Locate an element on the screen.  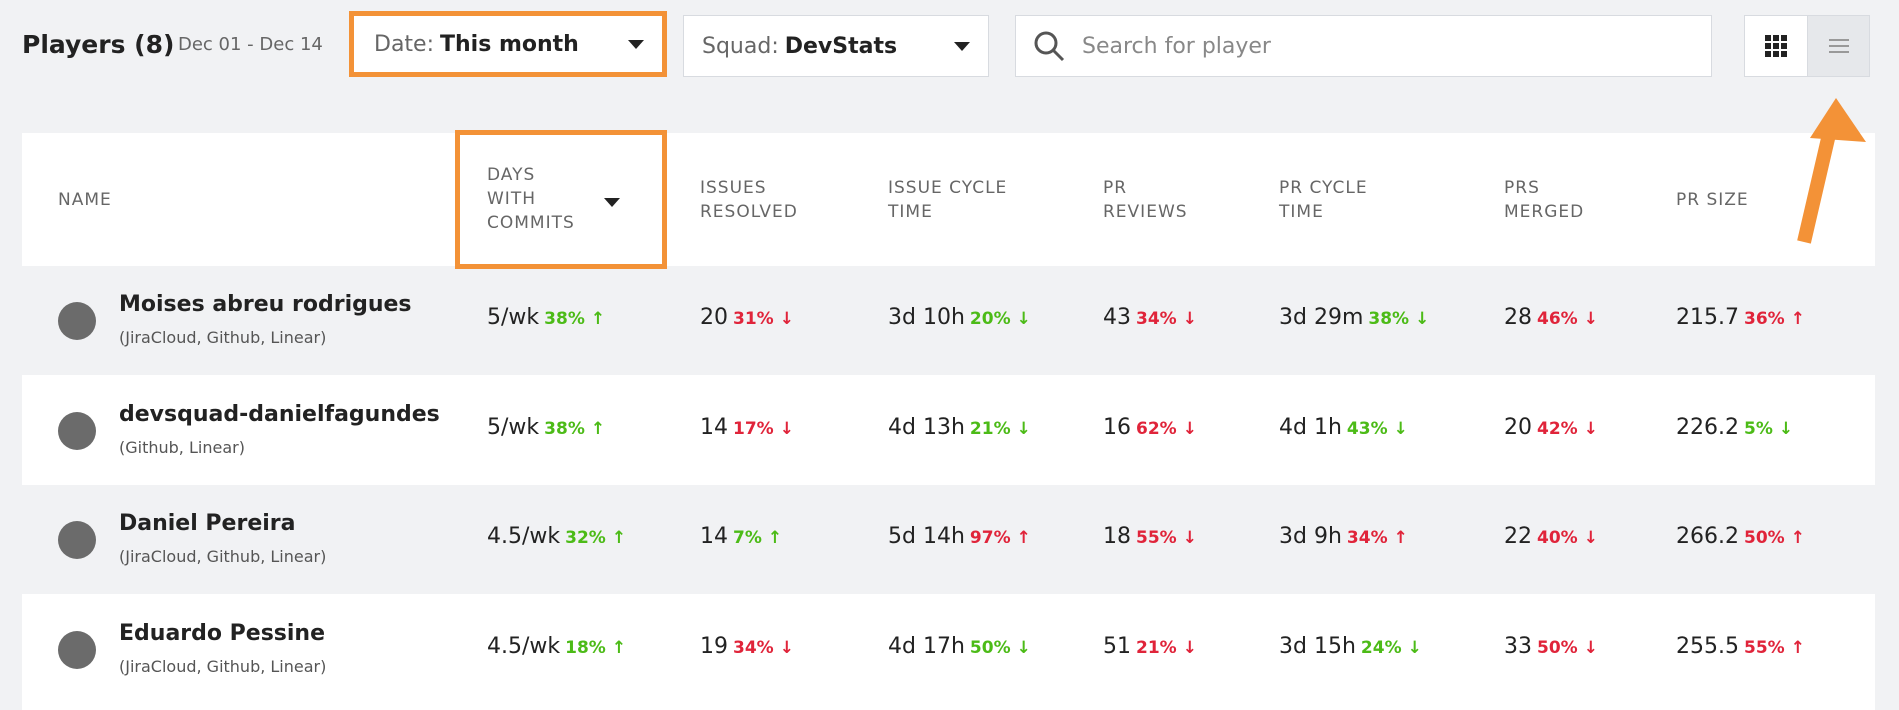
squad-filter: Squad: DevStats is located at coordinates (836, 46).